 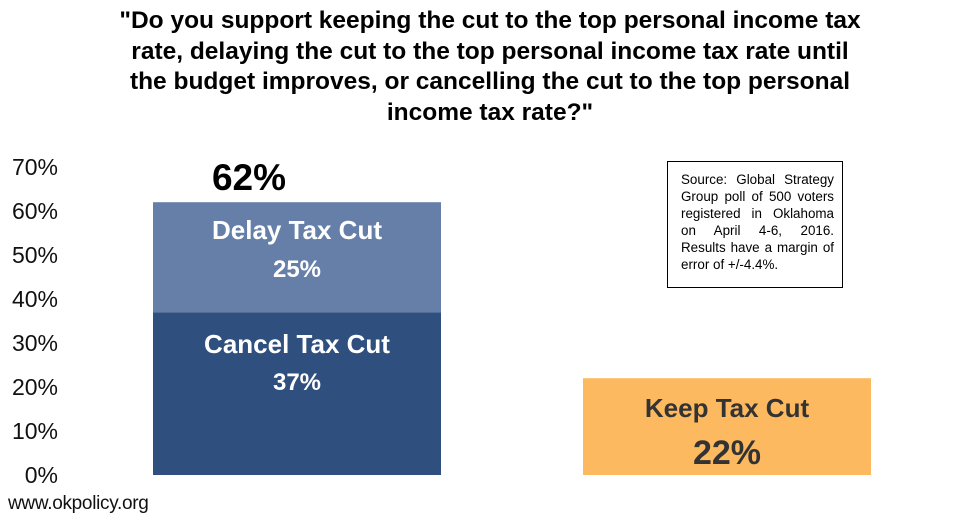 I want to click on bar-segment-cancel-tax-cut, so click(x=297, y=393).